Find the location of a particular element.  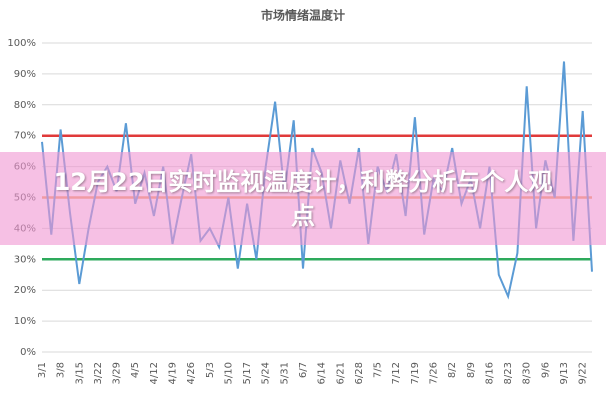

x-tick-label: 5/3 is located at coordinates (210, 370).